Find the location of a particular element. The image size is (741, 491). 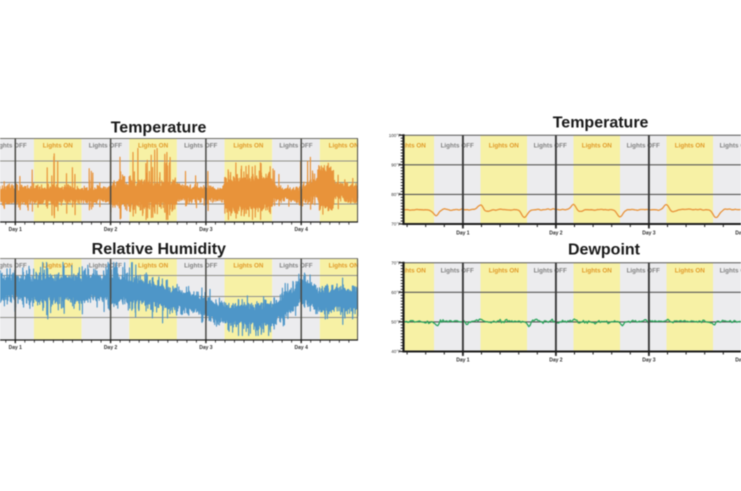

svg-text: 60°F is located at coordinates (396, 292).